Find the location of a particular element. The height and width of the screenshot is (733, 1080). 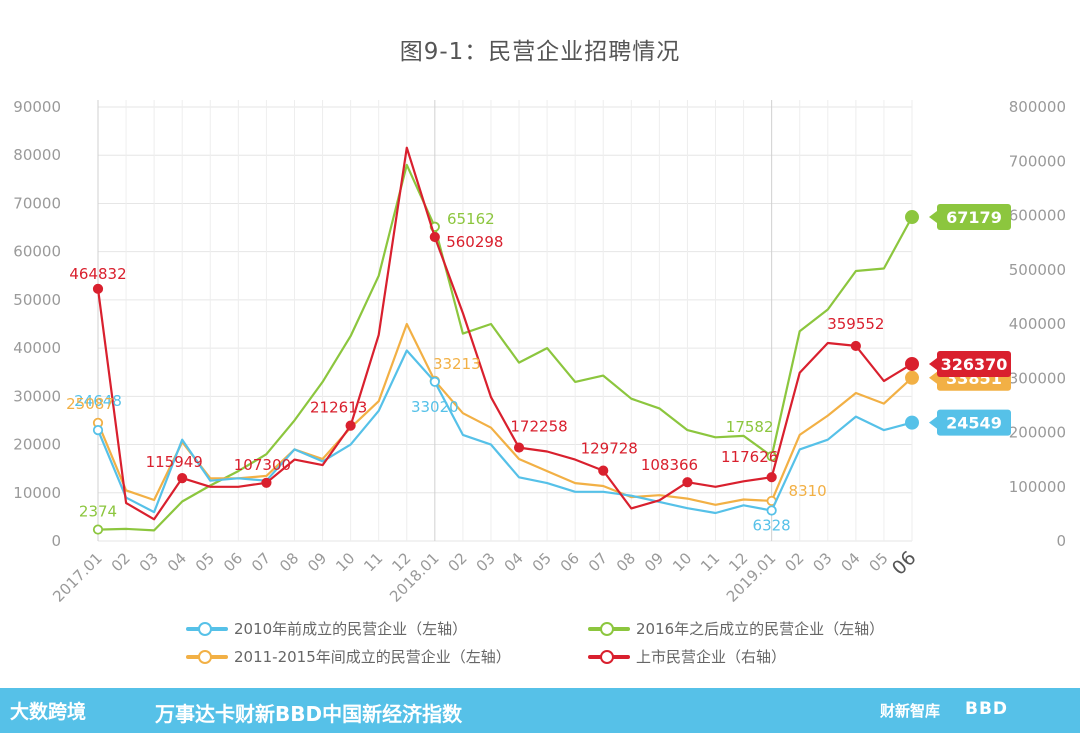

legend-item-post2016: 2016年之后成立的民营企业（左轴） is located at coordinates (736, 628).